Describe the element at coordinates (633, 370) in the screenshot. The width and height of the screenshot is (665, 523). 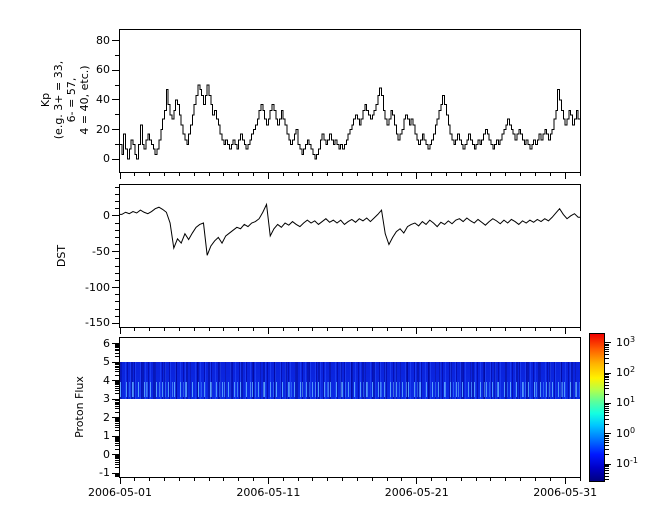
I see `colorbar-tick-exponent: 2` at that location.